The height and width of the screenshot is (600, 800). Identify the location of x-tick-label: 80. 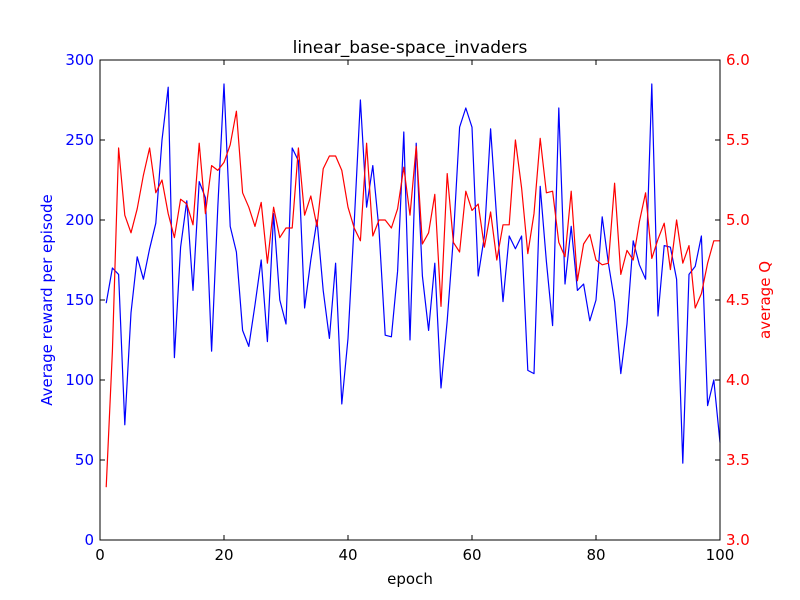
(595, 555).